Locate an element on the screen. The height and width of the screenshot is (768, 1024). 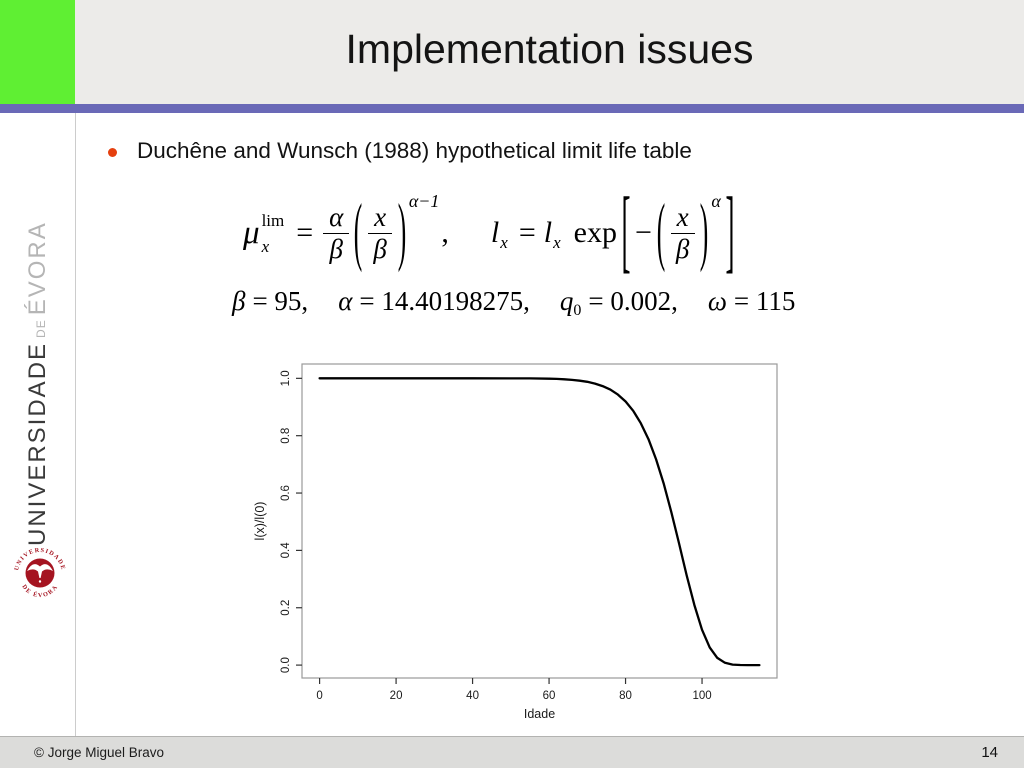
x-tick-label: 60 is located at coordinates (549, 696).